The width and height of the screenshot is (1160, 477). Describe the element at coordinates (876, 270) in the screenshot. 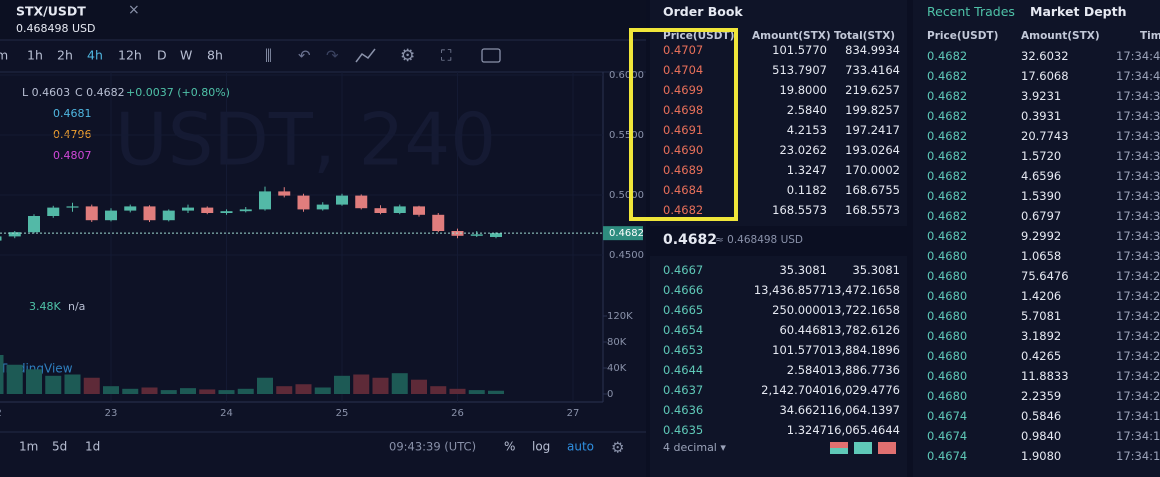

I see `total: 35.3081` at that location.